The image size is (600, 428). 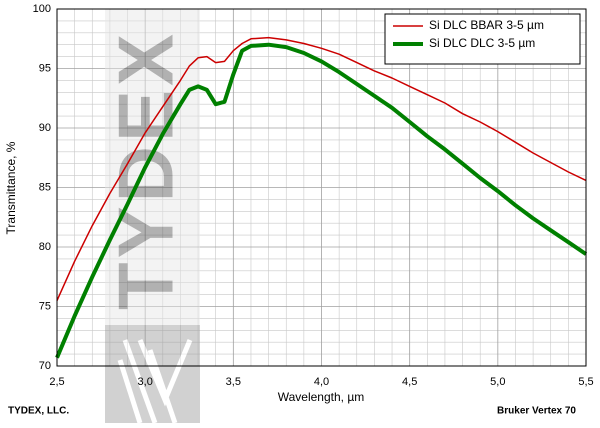 What do you see at coordinates (45, 247) in the screenshot?
I see `y-tick-label: 80` at bounding box center [45, 247].